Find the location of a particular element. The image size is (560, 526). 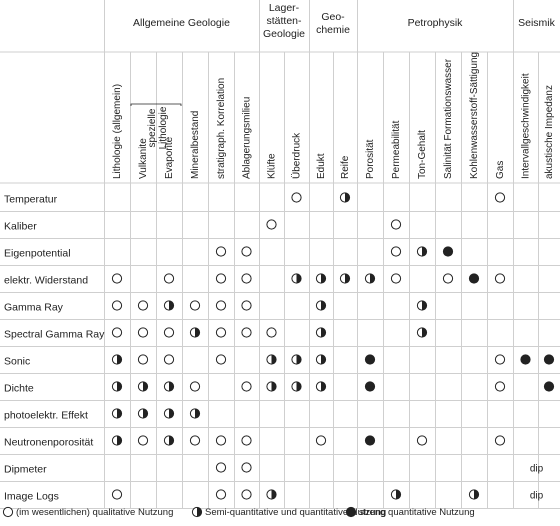

column-header: Ton-Gehalt is located at coordinates (422, 154).